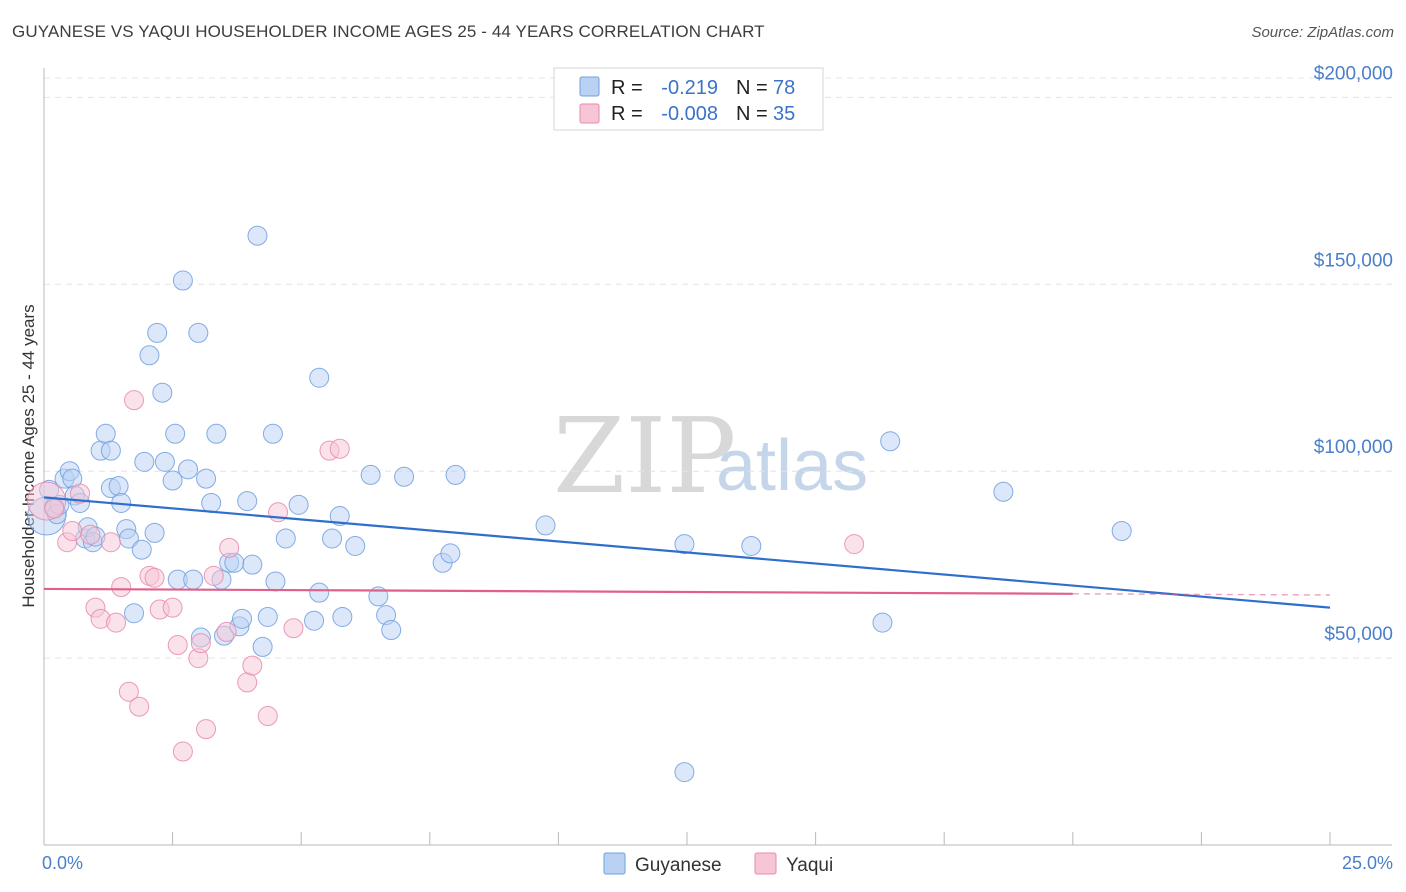  What do you see at coordinates (752, 88) in the screenshot?
I see `legend-n-label-guyanese: N =` at bounding box center [752, 88].